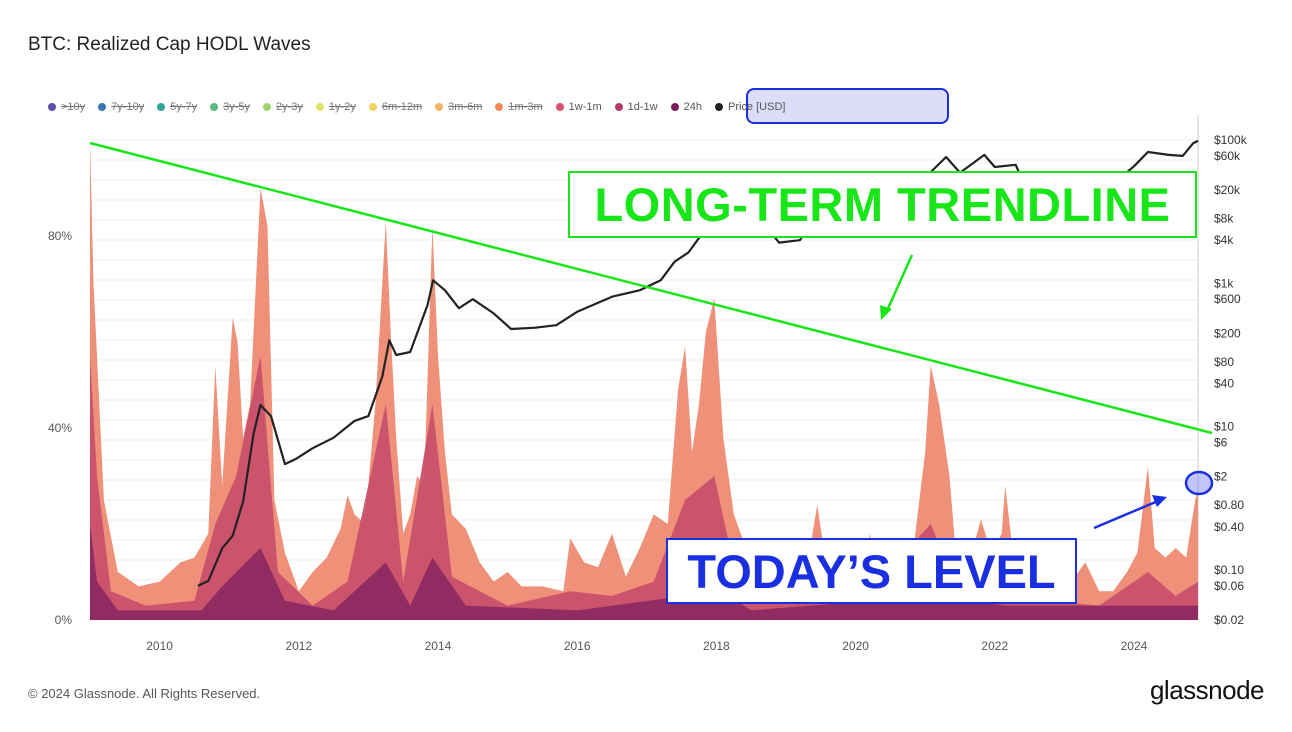  I want to click on y-right-tick-label: $0.10, so click(1229, 570).